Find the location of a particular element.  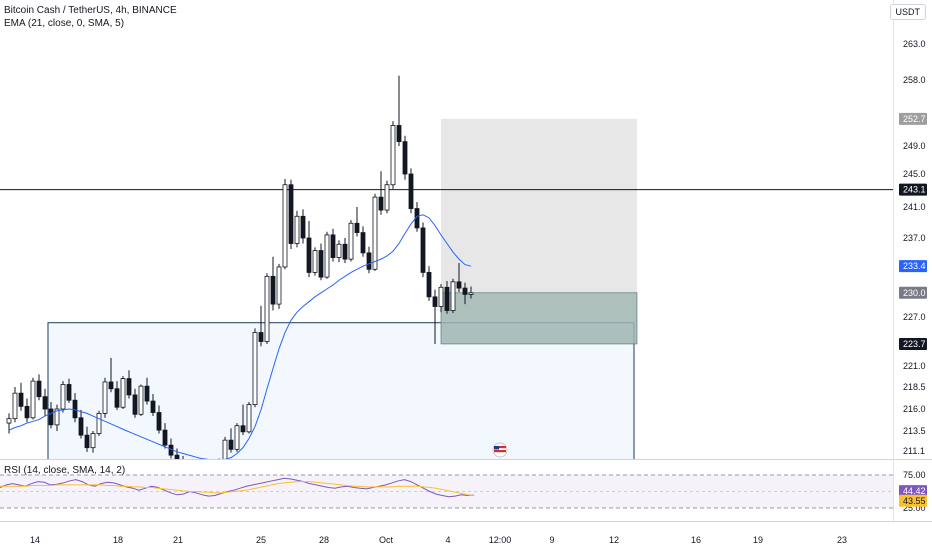

x-tick-label: 19 is located at coordinates (758, 540).